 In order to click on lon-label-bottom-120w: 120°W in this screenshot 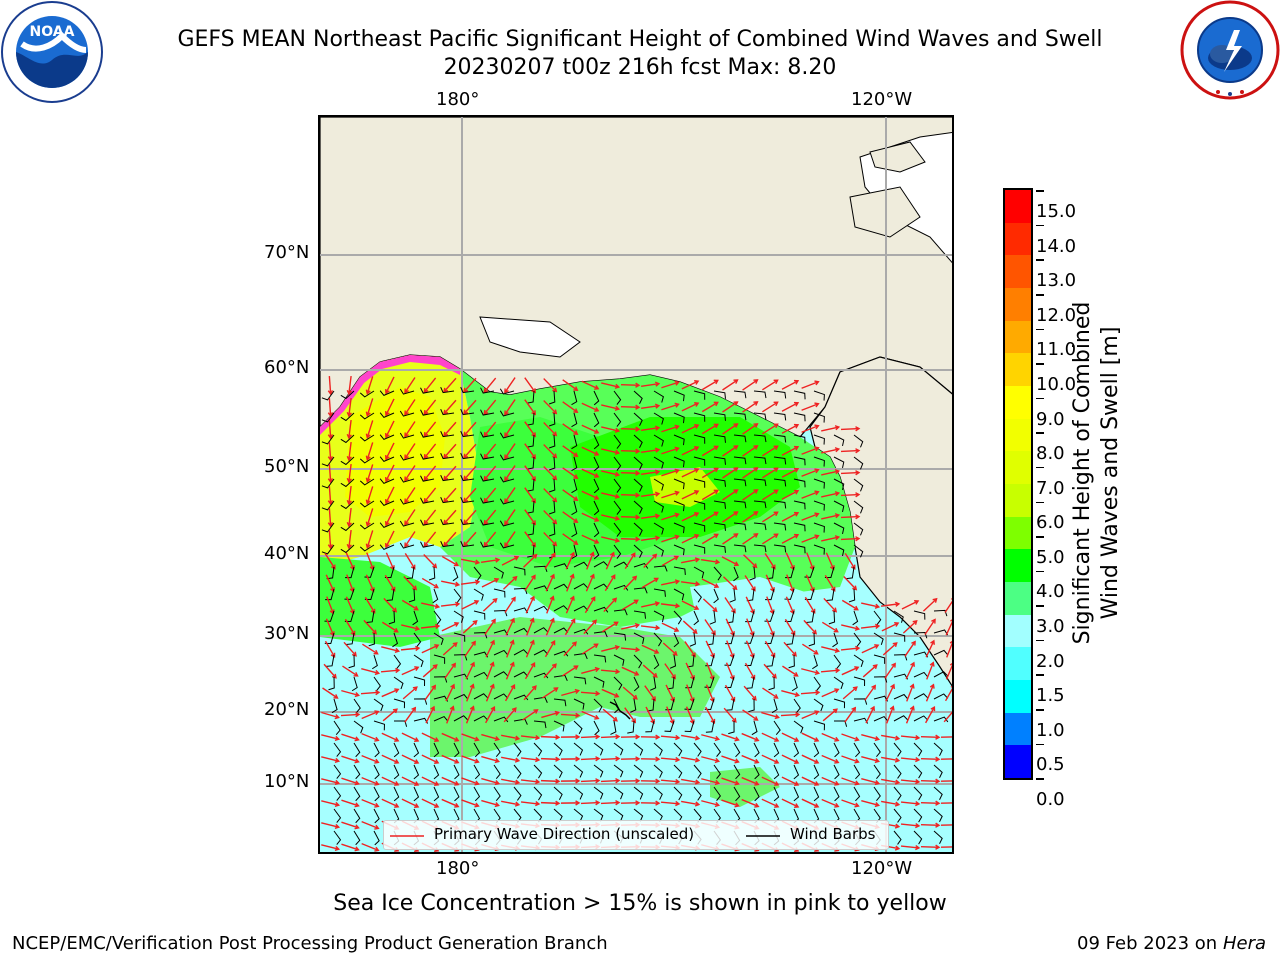, I will do `click(882, 868)`.